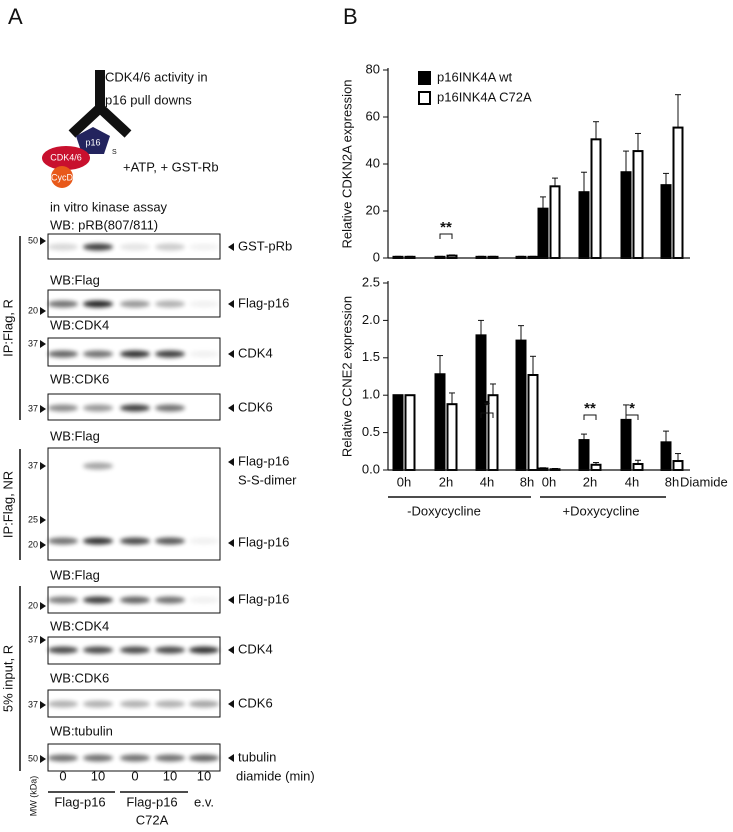 The image size is (733, 832). Describe the element at coordinates (371, 356) in the screenshot. I see `y-tick-label: 1.5` at that location.